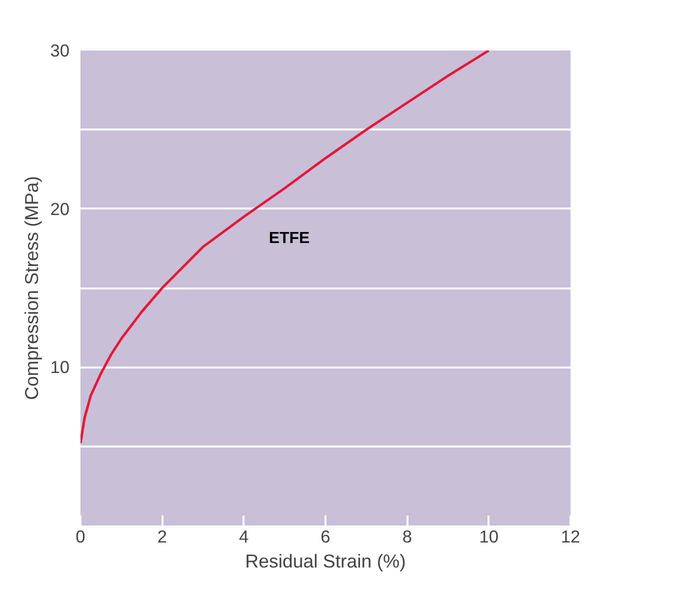  I want to click on x-axis-title: Residual Strain (%), so click(325, 561).